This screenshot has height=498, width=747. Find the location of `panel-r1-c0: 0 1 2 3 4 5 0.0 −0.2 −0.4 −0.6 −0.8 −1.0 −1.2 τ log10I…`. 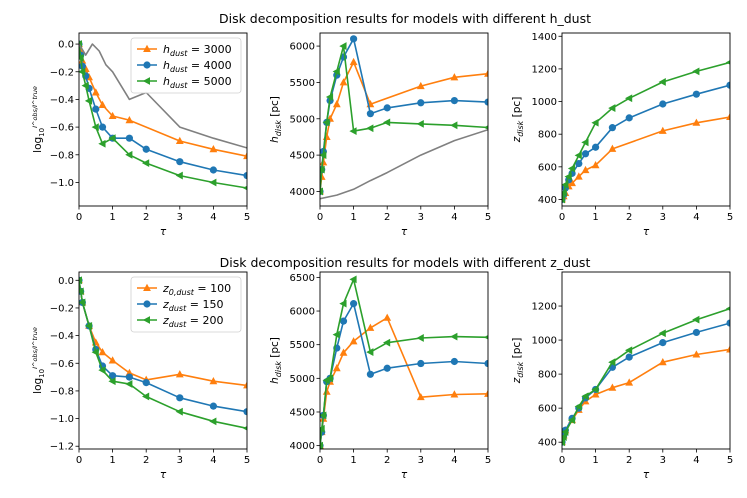

panel-r1-c0: 0 1 2 3 4 5 0.0 −0.2 −0.4 −0.6 −0.8 −1.0 −1.2 τ log10I… is located at coordinates (140, 376).